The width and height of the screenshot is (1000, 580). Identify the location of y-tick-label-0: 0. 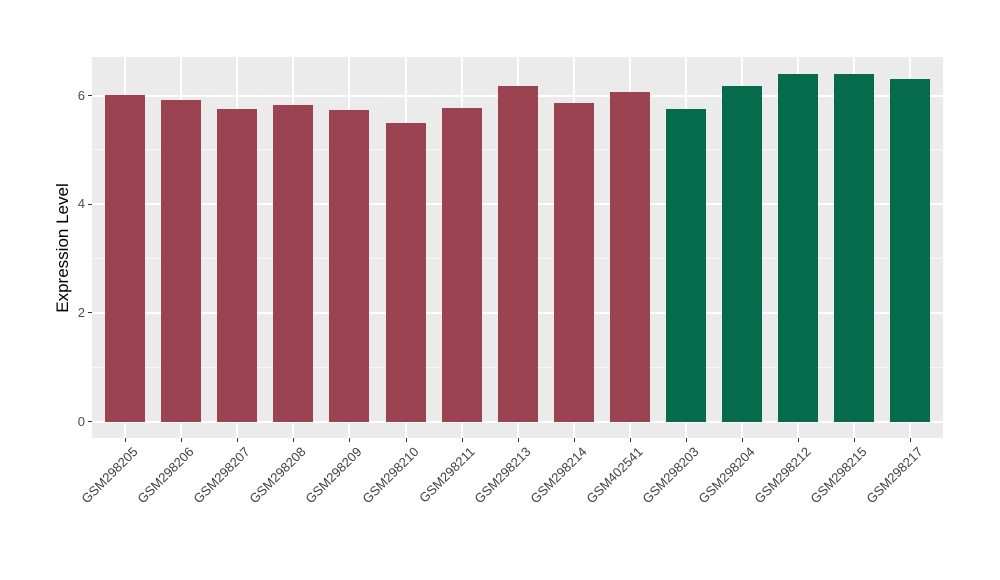
(81, 421).